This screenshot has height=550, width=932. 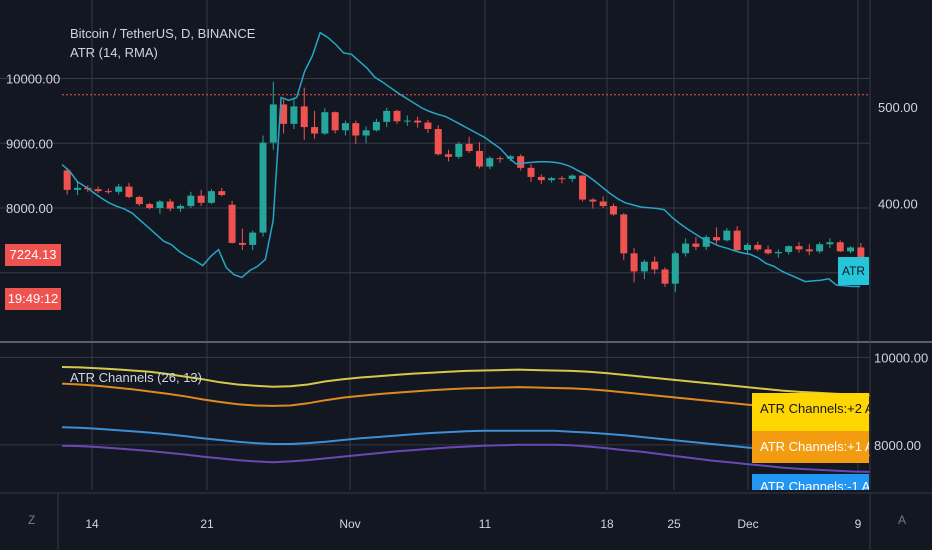 What do you see at coordinates (92, 524) in the screenshot?
I see `x-tick-label: 14` at bounding box center [92, 524].